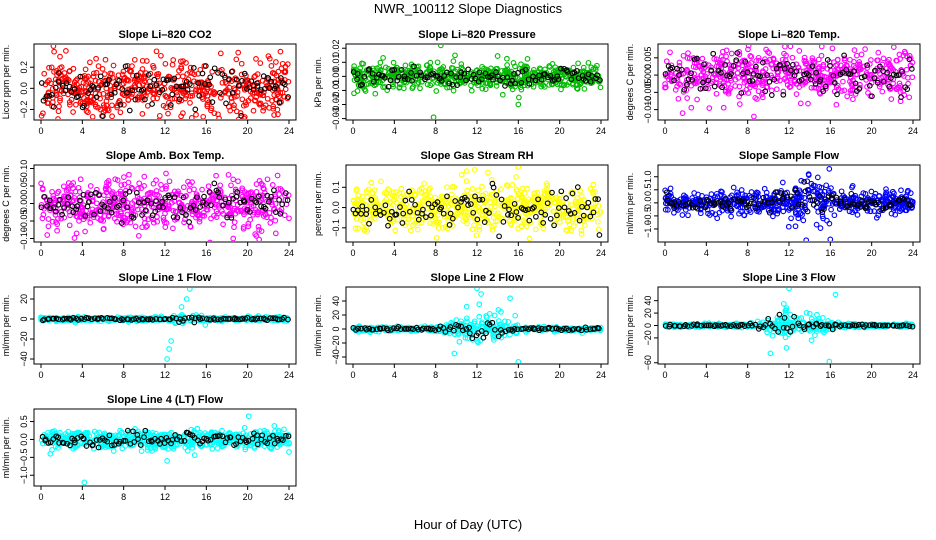 Image resolution: width=936 pixels, height=540 pixels. I want to click on panel-title: Slope Li–820 Pressure, so click(476, 35).